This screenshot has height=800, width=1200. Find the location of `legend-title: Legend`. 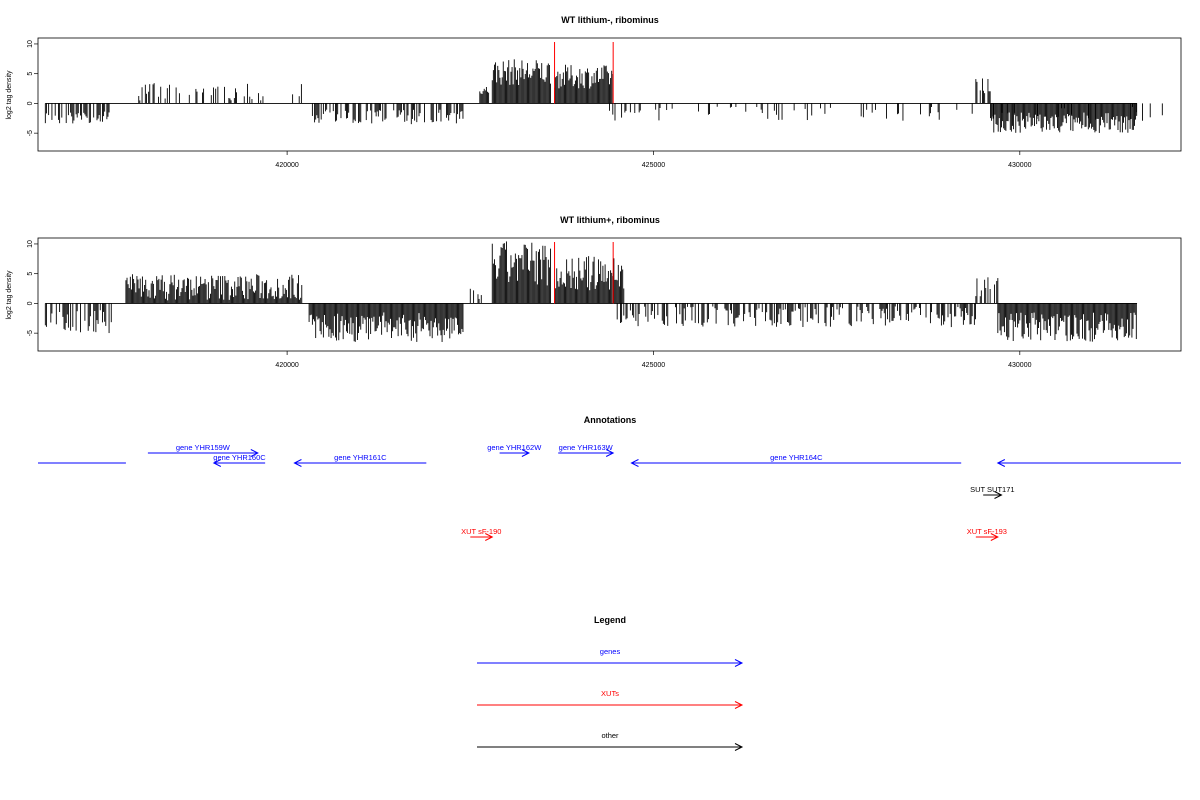

legend-title: Legend is located at coordinates (610, 620).